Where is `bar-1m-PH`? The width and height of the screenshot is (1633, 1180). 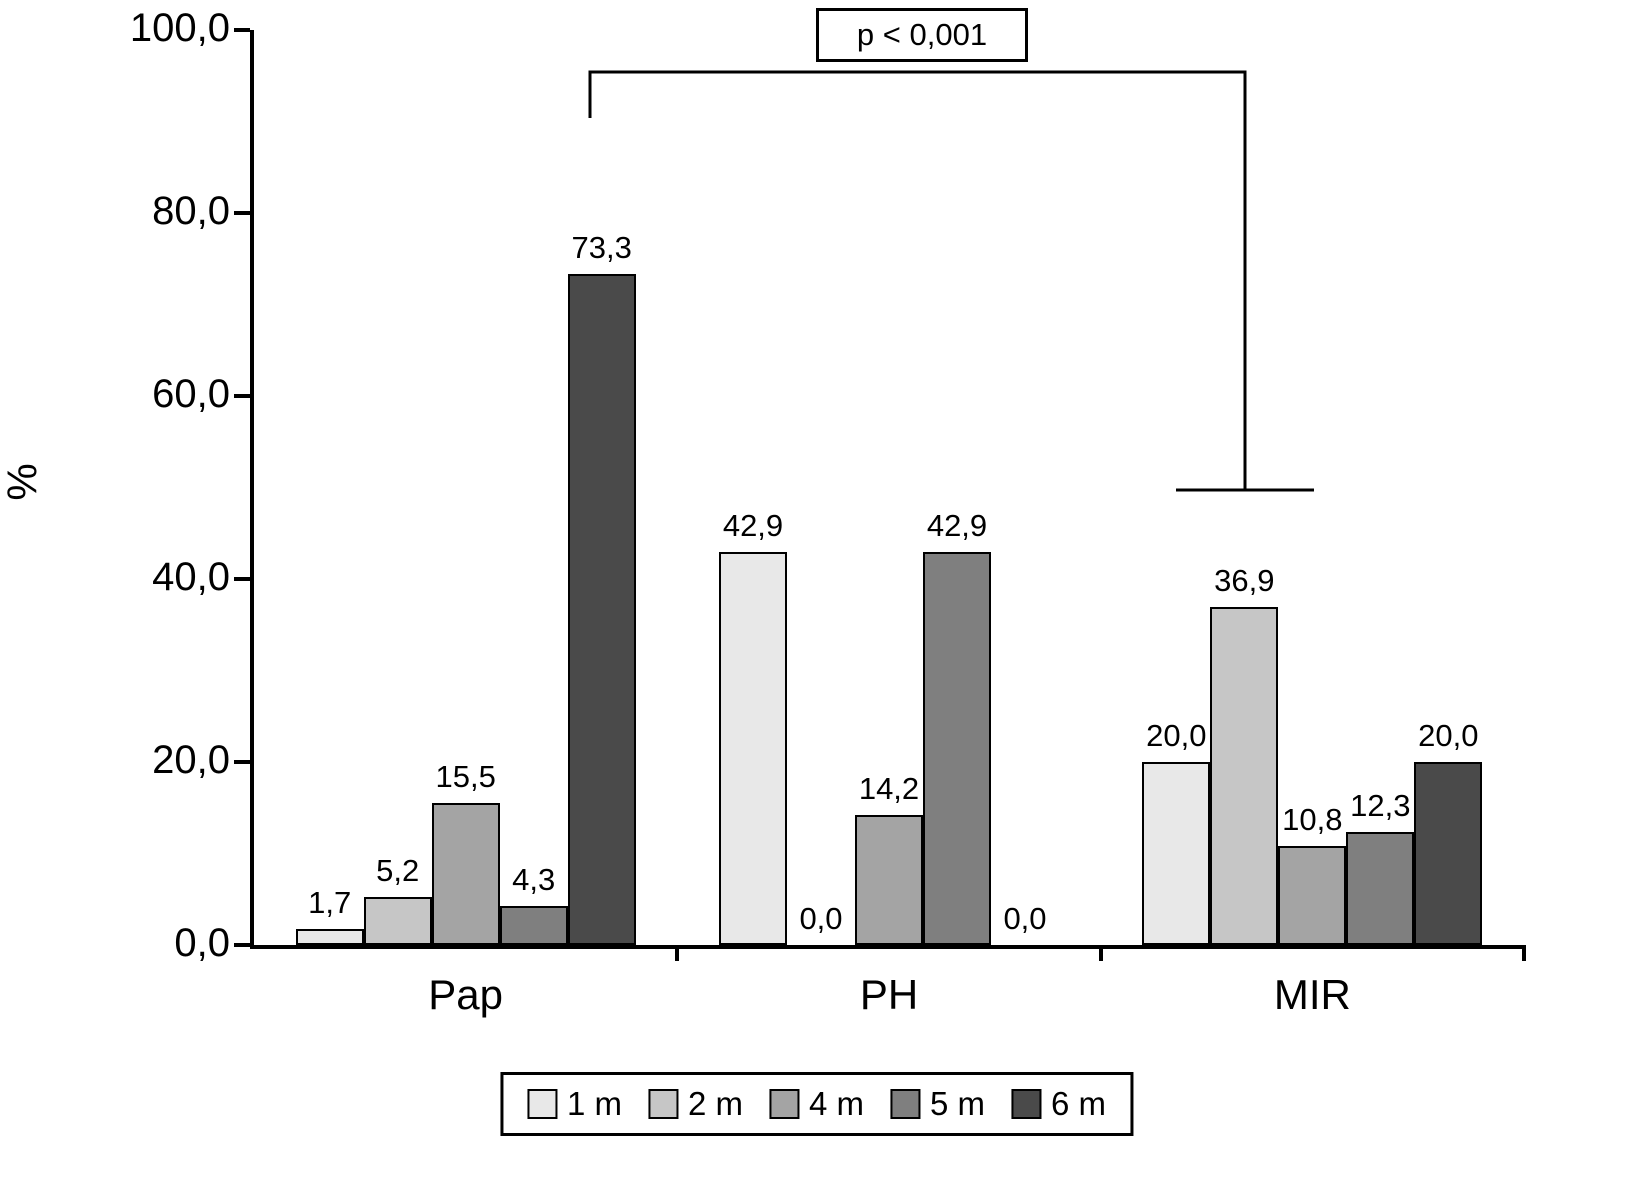
bar-1m-PH is located at coordinates (753, 748).